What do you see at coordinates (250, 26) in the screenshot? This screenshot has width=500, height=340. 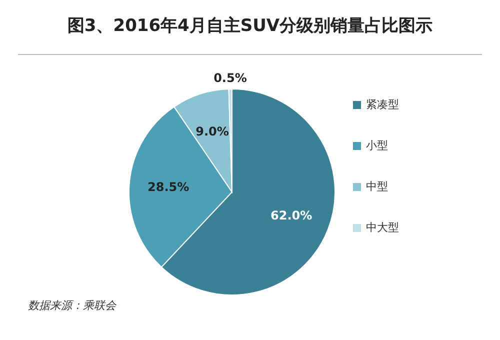 I see `chart-title: 图3、2016年4月自主SUV分级别销量占比图示` at bounding box center [250, 26].